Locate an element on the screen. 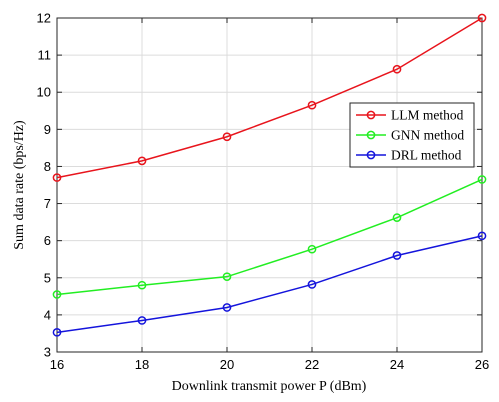 This screenshot has height=402, width=499. legend-item-drl-method: DRL method is located at coordinates (409, 155).